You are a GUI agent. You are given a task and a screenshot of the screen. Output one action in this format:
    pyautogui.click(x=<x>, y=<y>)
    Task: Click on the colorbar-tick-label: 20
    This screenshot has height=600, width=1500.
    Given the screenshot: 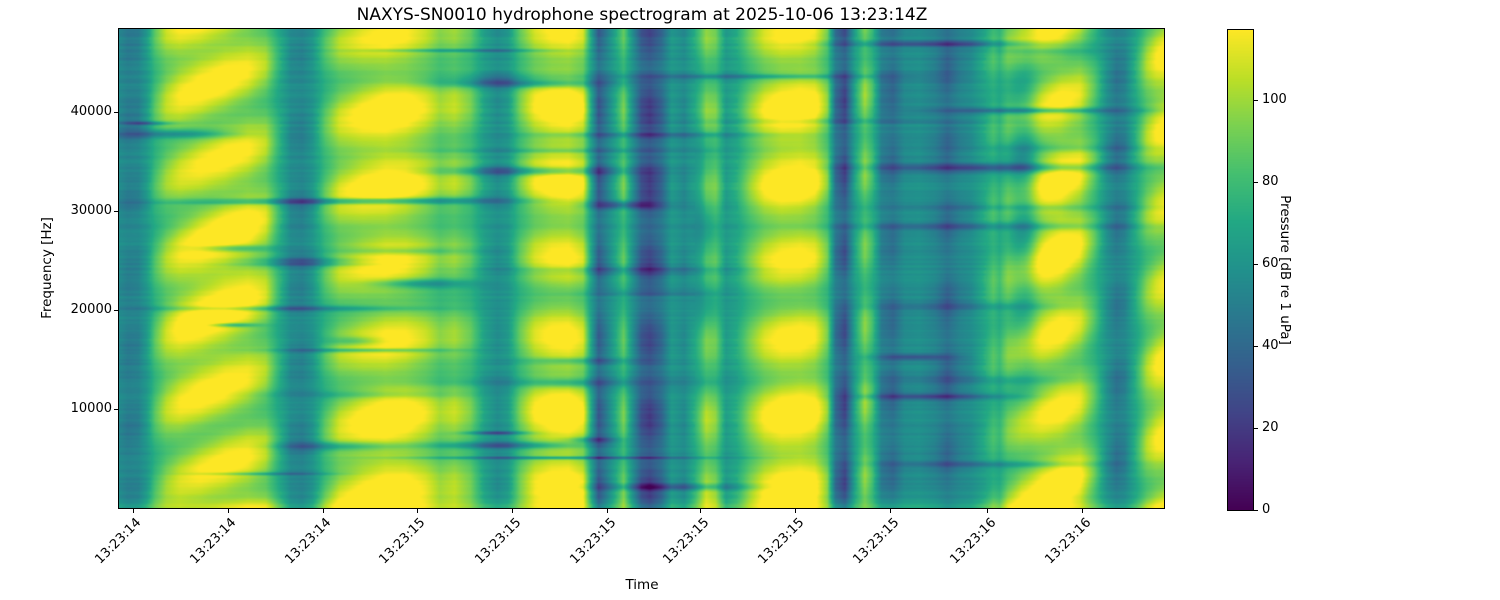 What is the action you would take?
    pyautogui.click(x=1270, y=428)
    